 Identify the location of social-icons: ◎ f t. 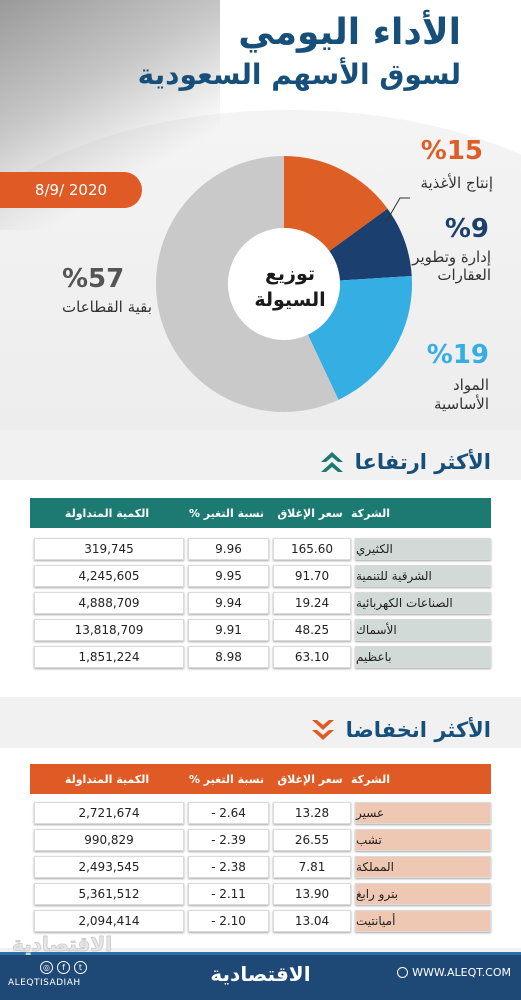
(63, 967).